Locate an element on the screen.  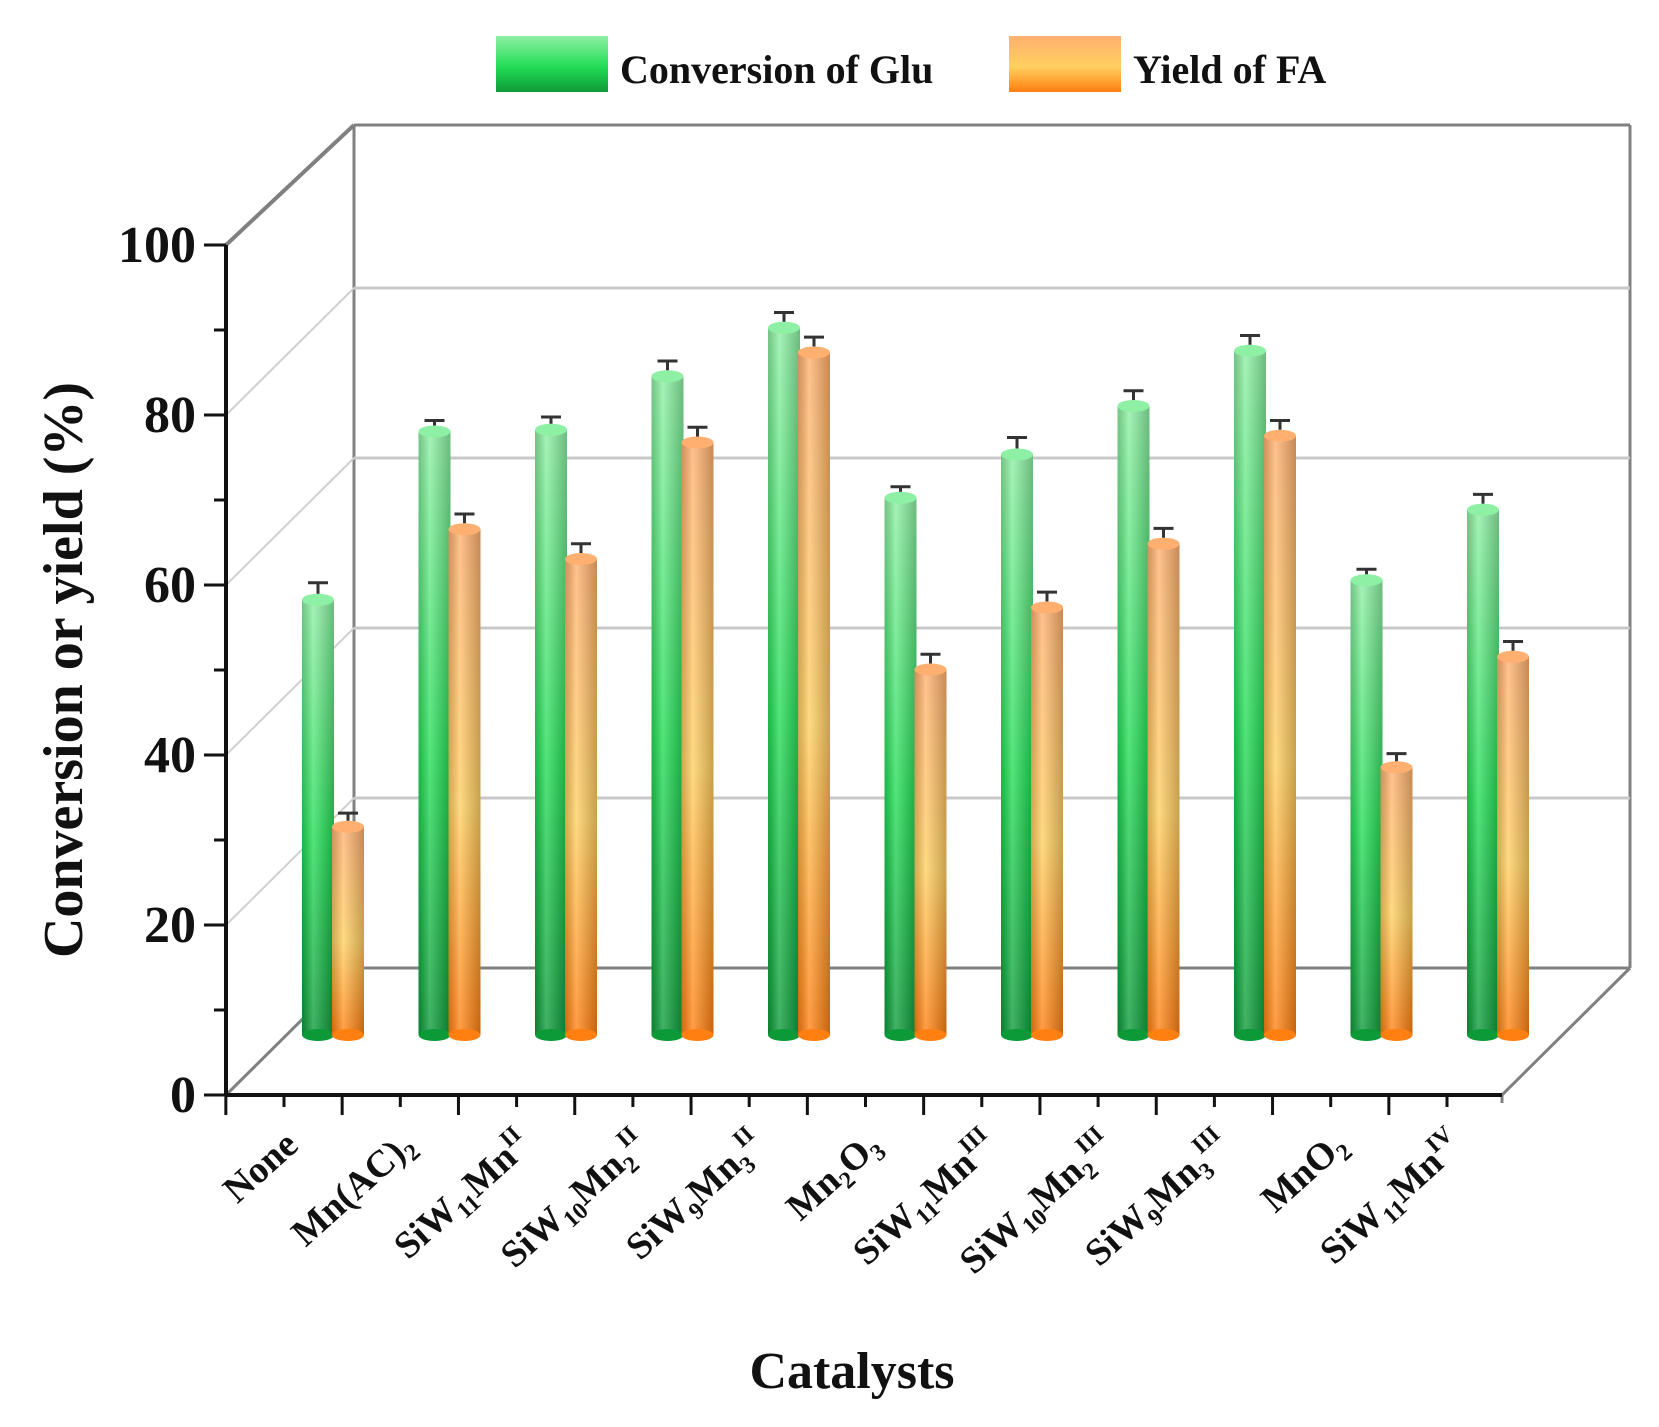
y-tick-label-0: 0 is located at coordinates (183, 1095).